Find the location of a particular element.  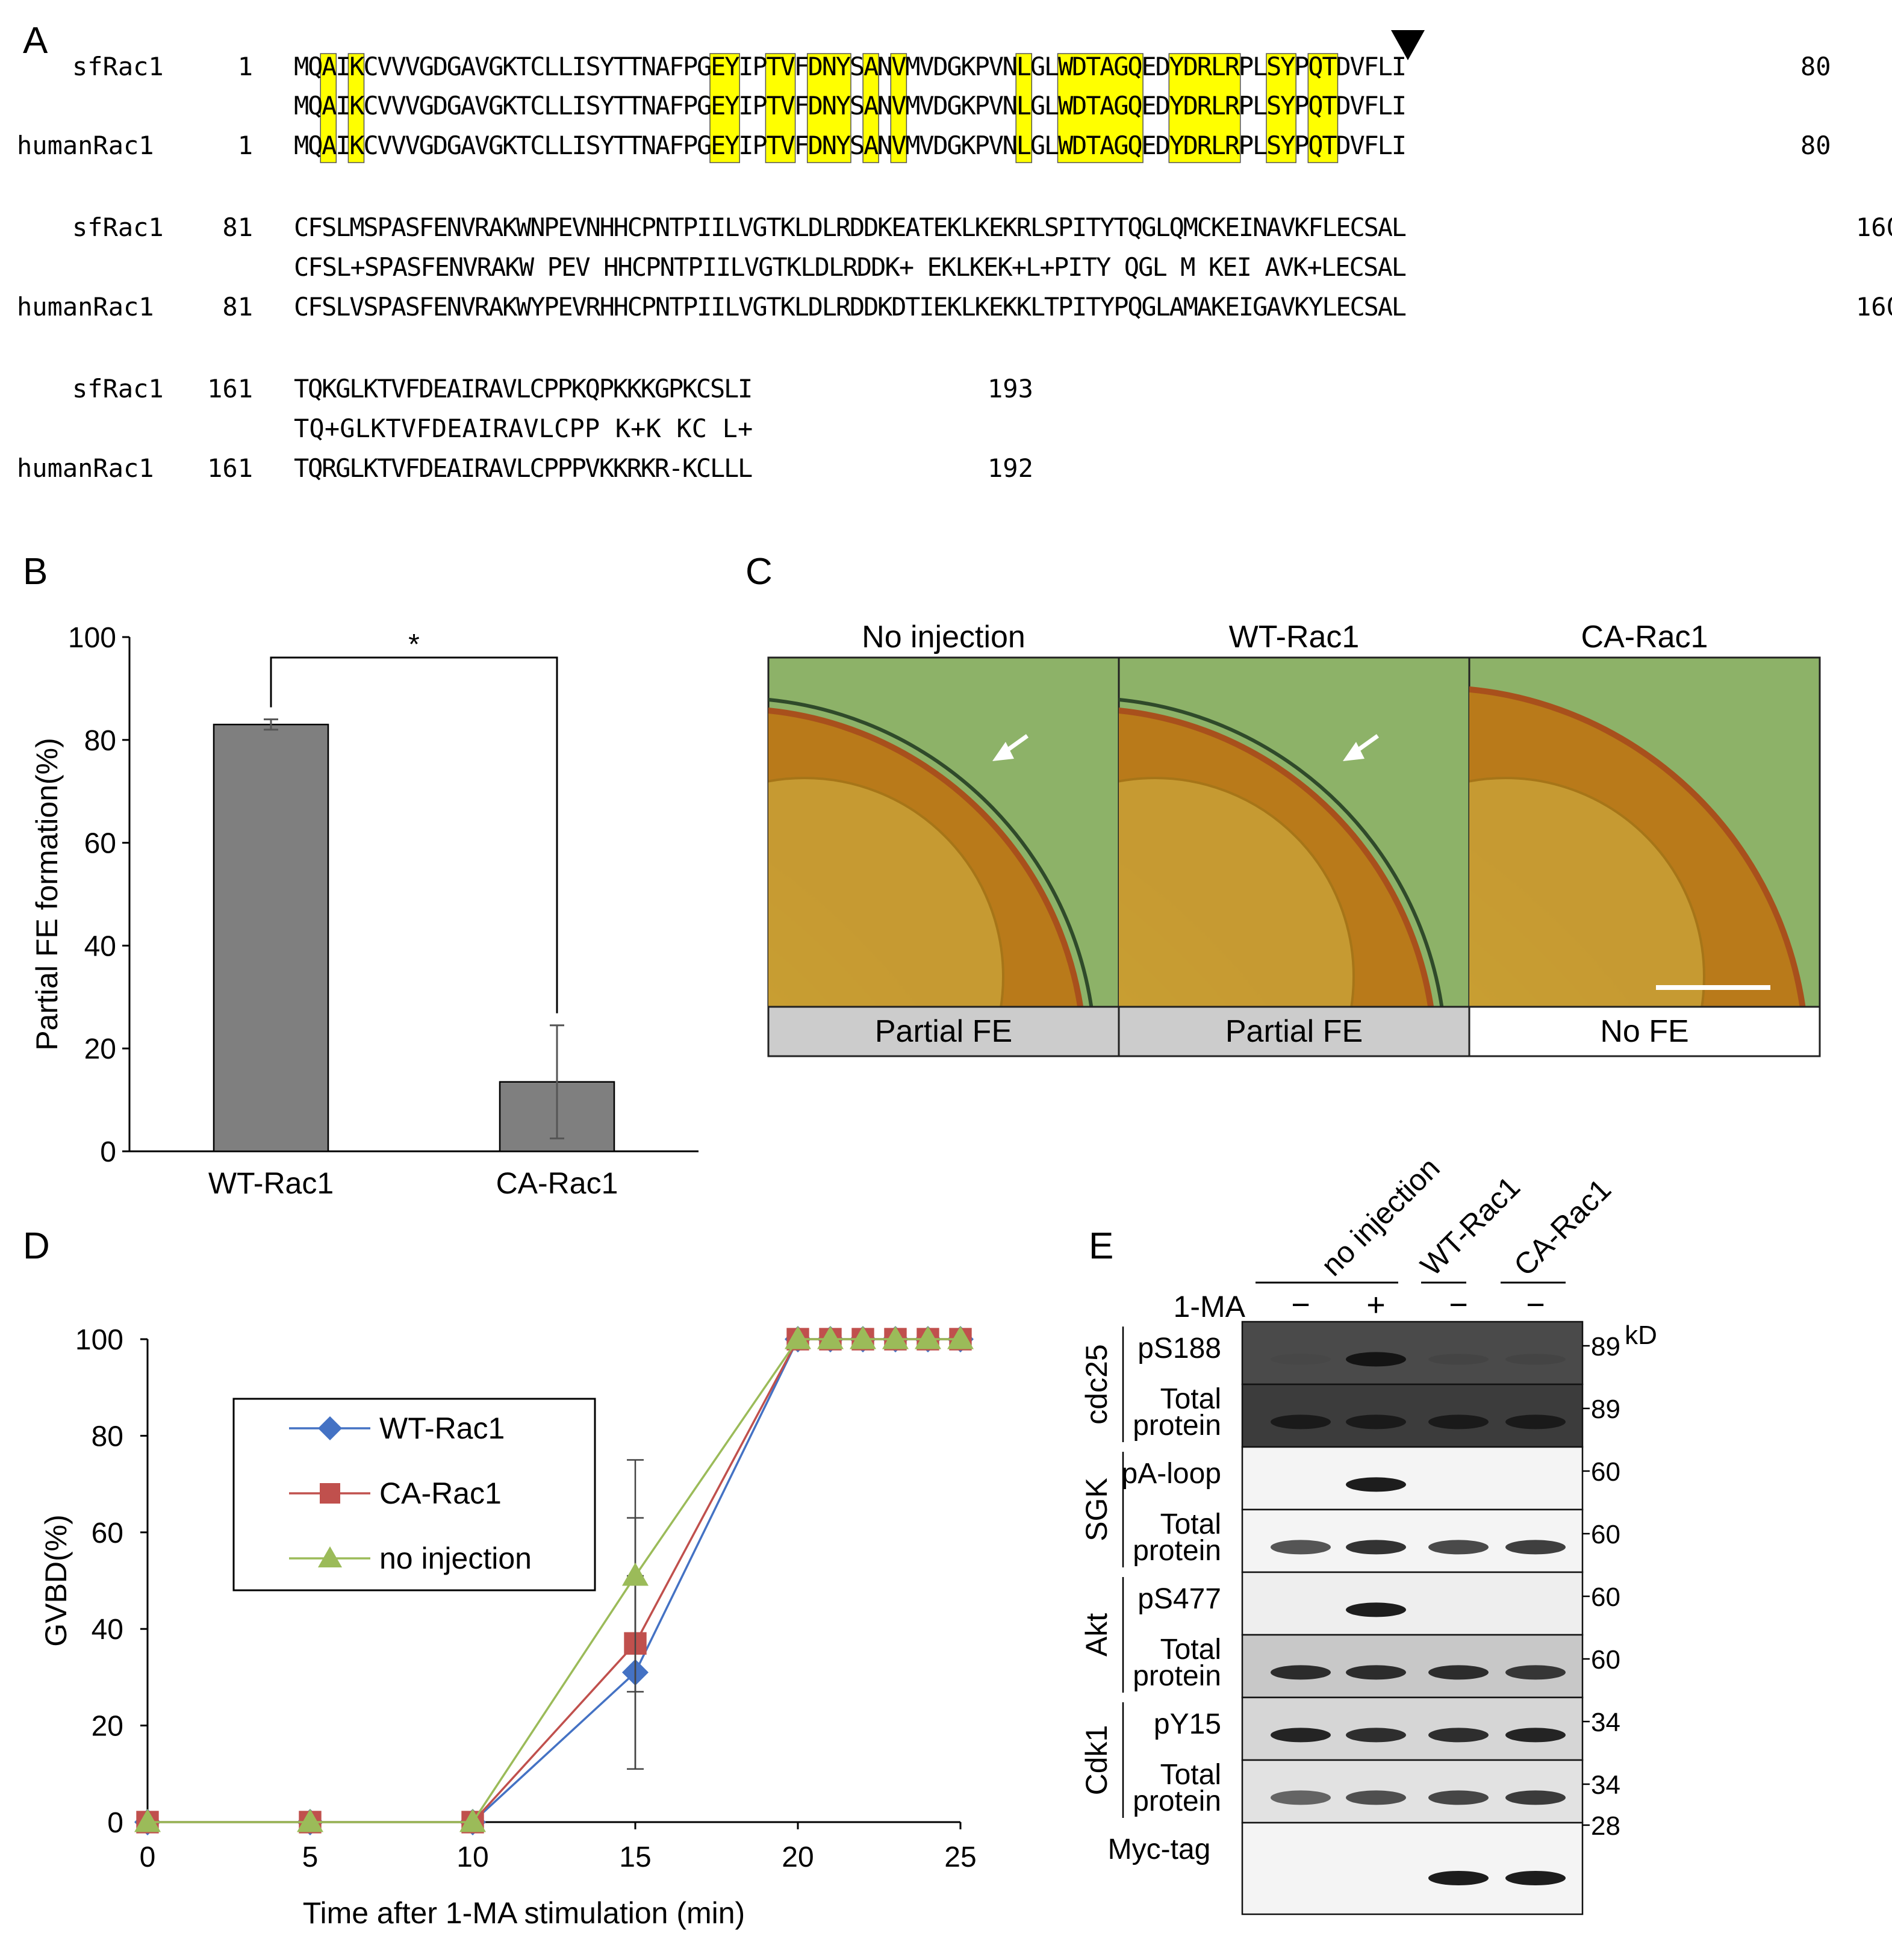

micrograph: CA-Rac1 No FE is located at coordinates (1644, 839).